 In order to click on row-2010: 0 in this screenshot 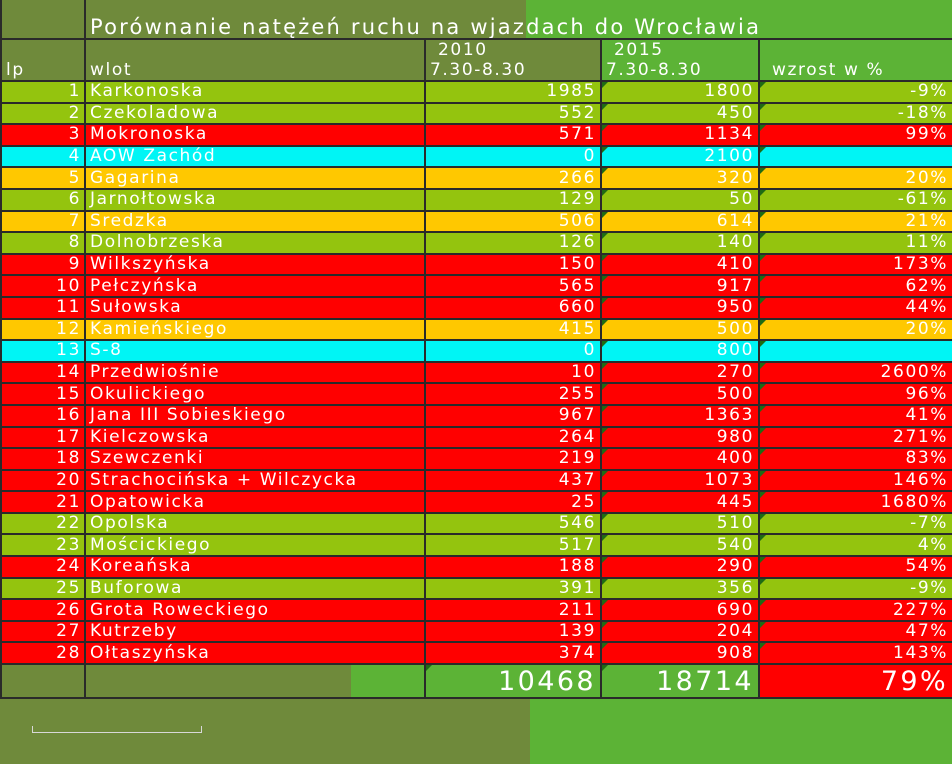, I will do `click(513, 351)`.